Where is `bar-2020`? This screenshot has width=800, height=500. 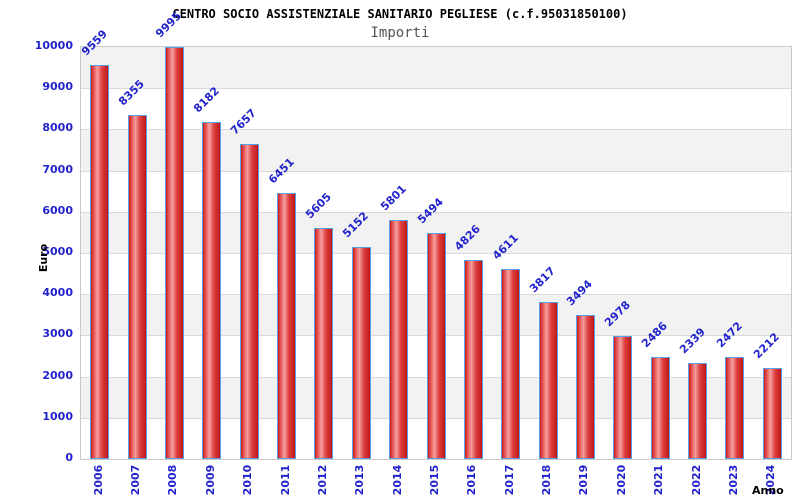
bar-2020 is located at coordinates (623, 397).